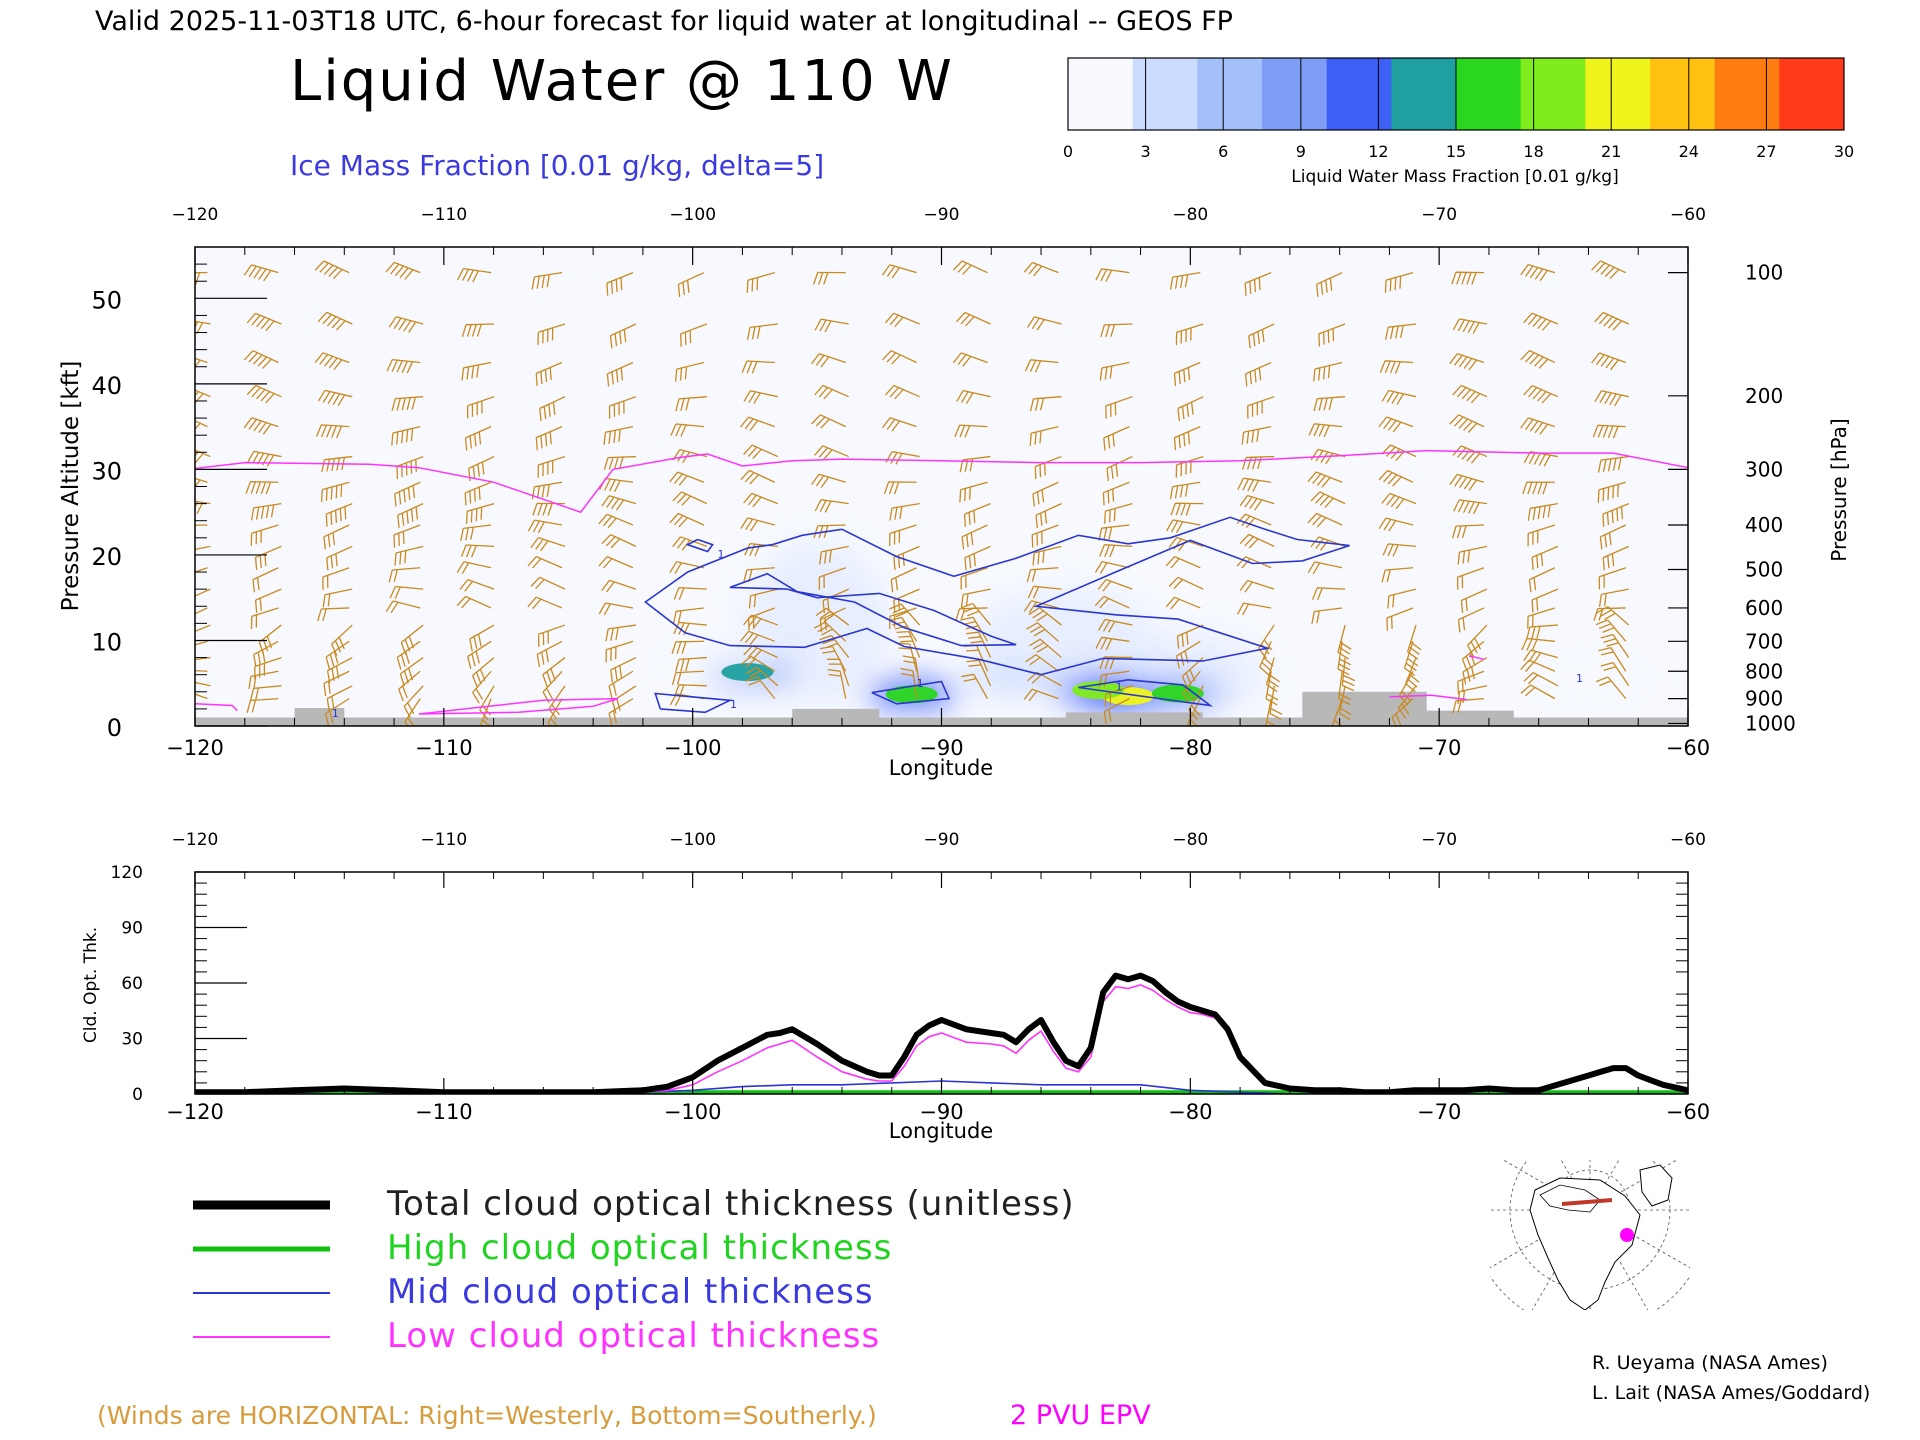  I want to click on map-coastline-north-america, so click(1585, 1243).